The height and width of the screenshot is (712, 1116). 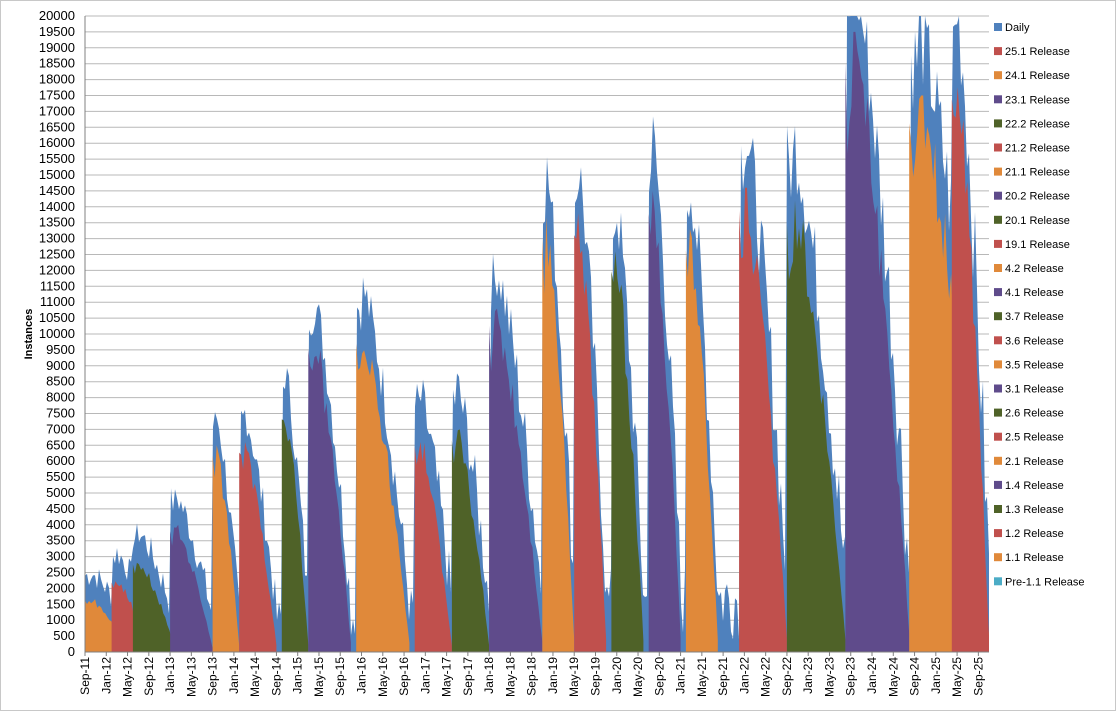 I want to click on x-tick-label: Sep-17, so click(x=468, y=676).